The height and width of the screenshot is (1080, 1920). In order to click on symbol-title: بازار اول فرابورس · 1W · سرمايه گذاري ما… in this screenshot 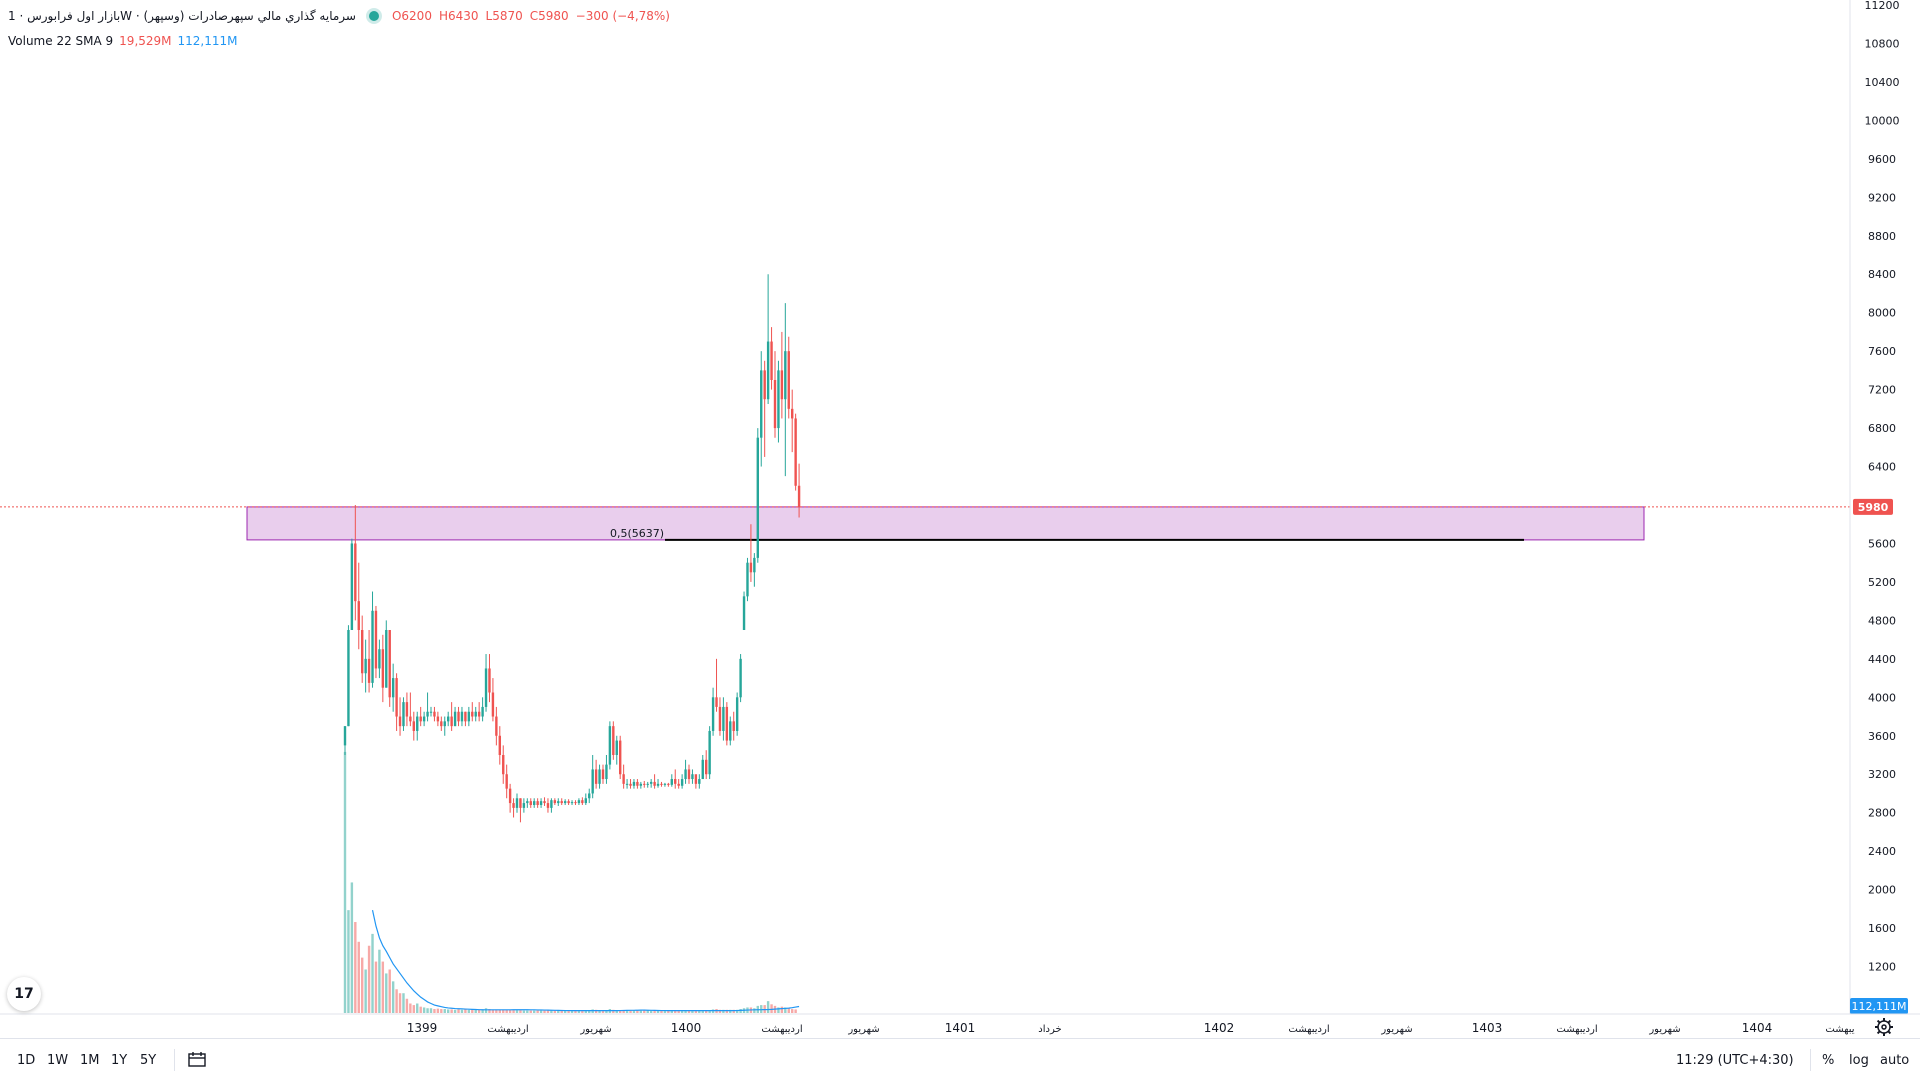, I will do `click(182, 16)`.